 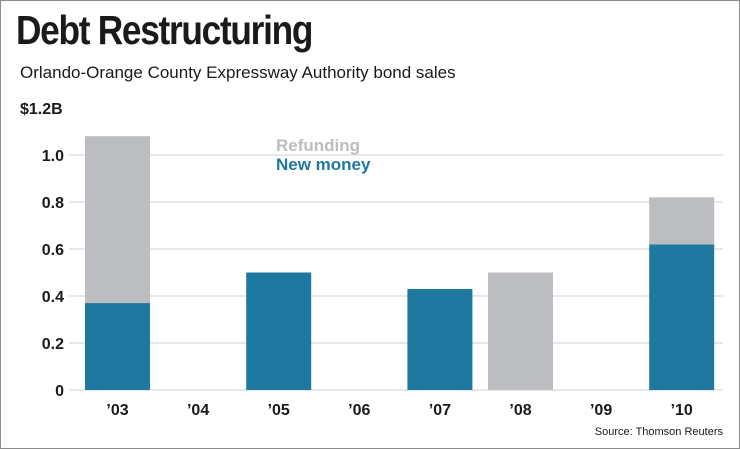 What do you see at coordinates (53, 156) in the screenshot?
I see `y-tick-label: 1.0` at bounding box center [53, 156].